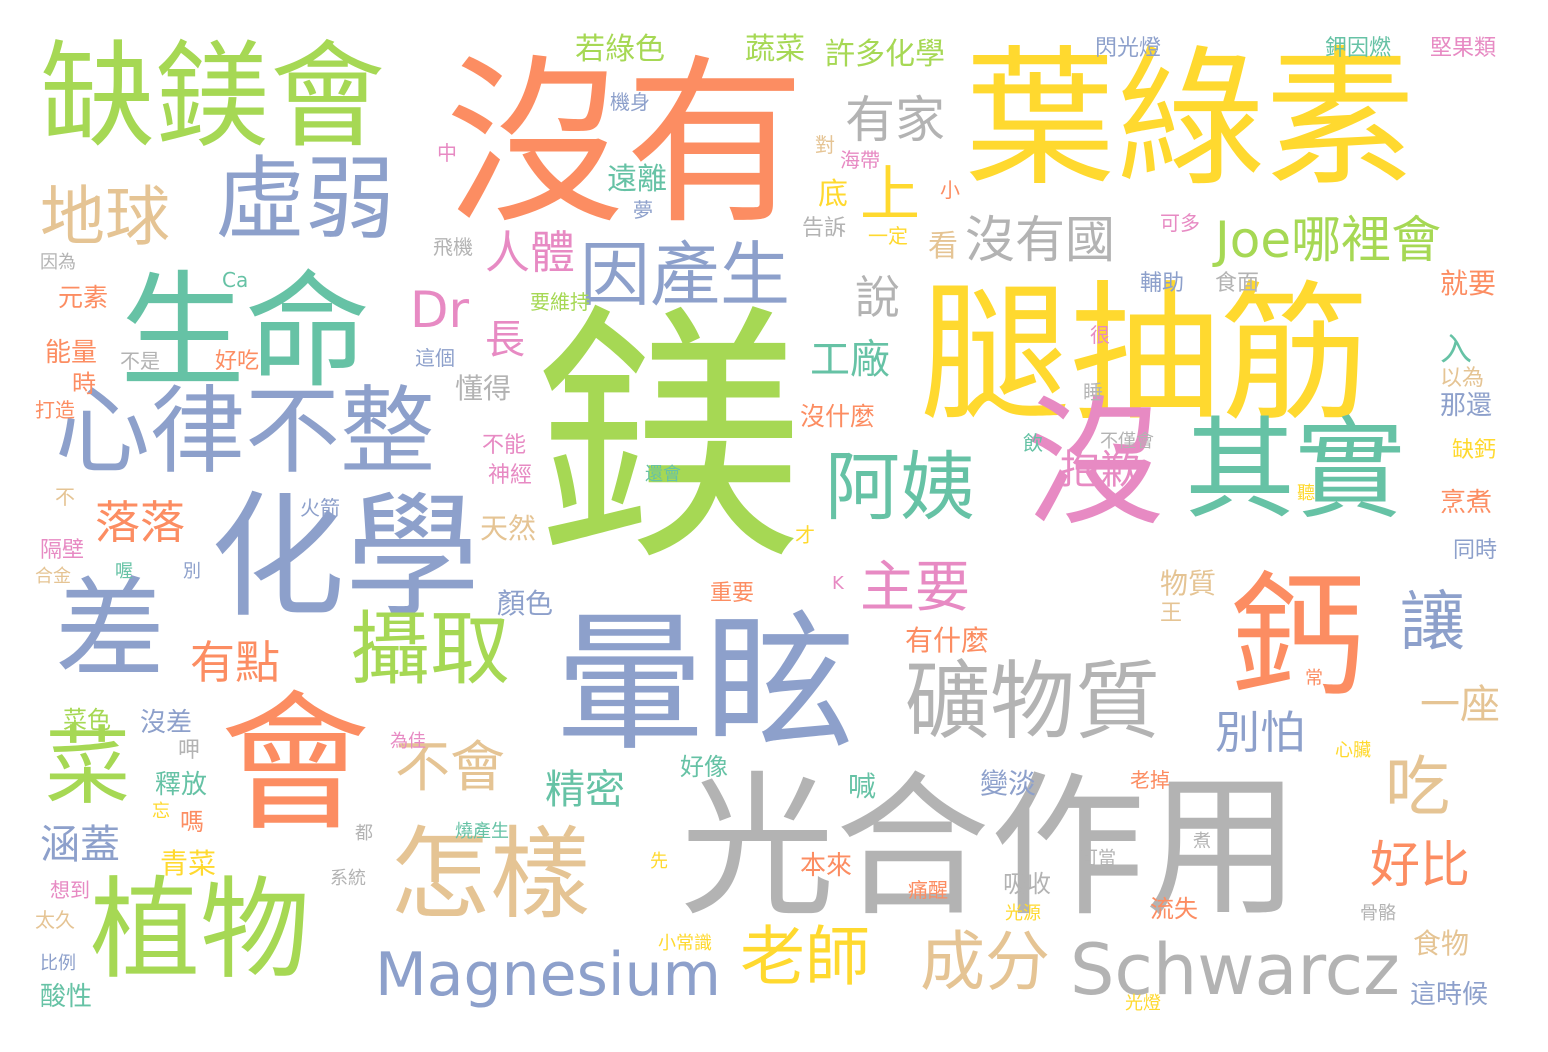  Describe the element at coordinates (161, 811) in the screenshot. I see `cloud-word: 忘` at that location.